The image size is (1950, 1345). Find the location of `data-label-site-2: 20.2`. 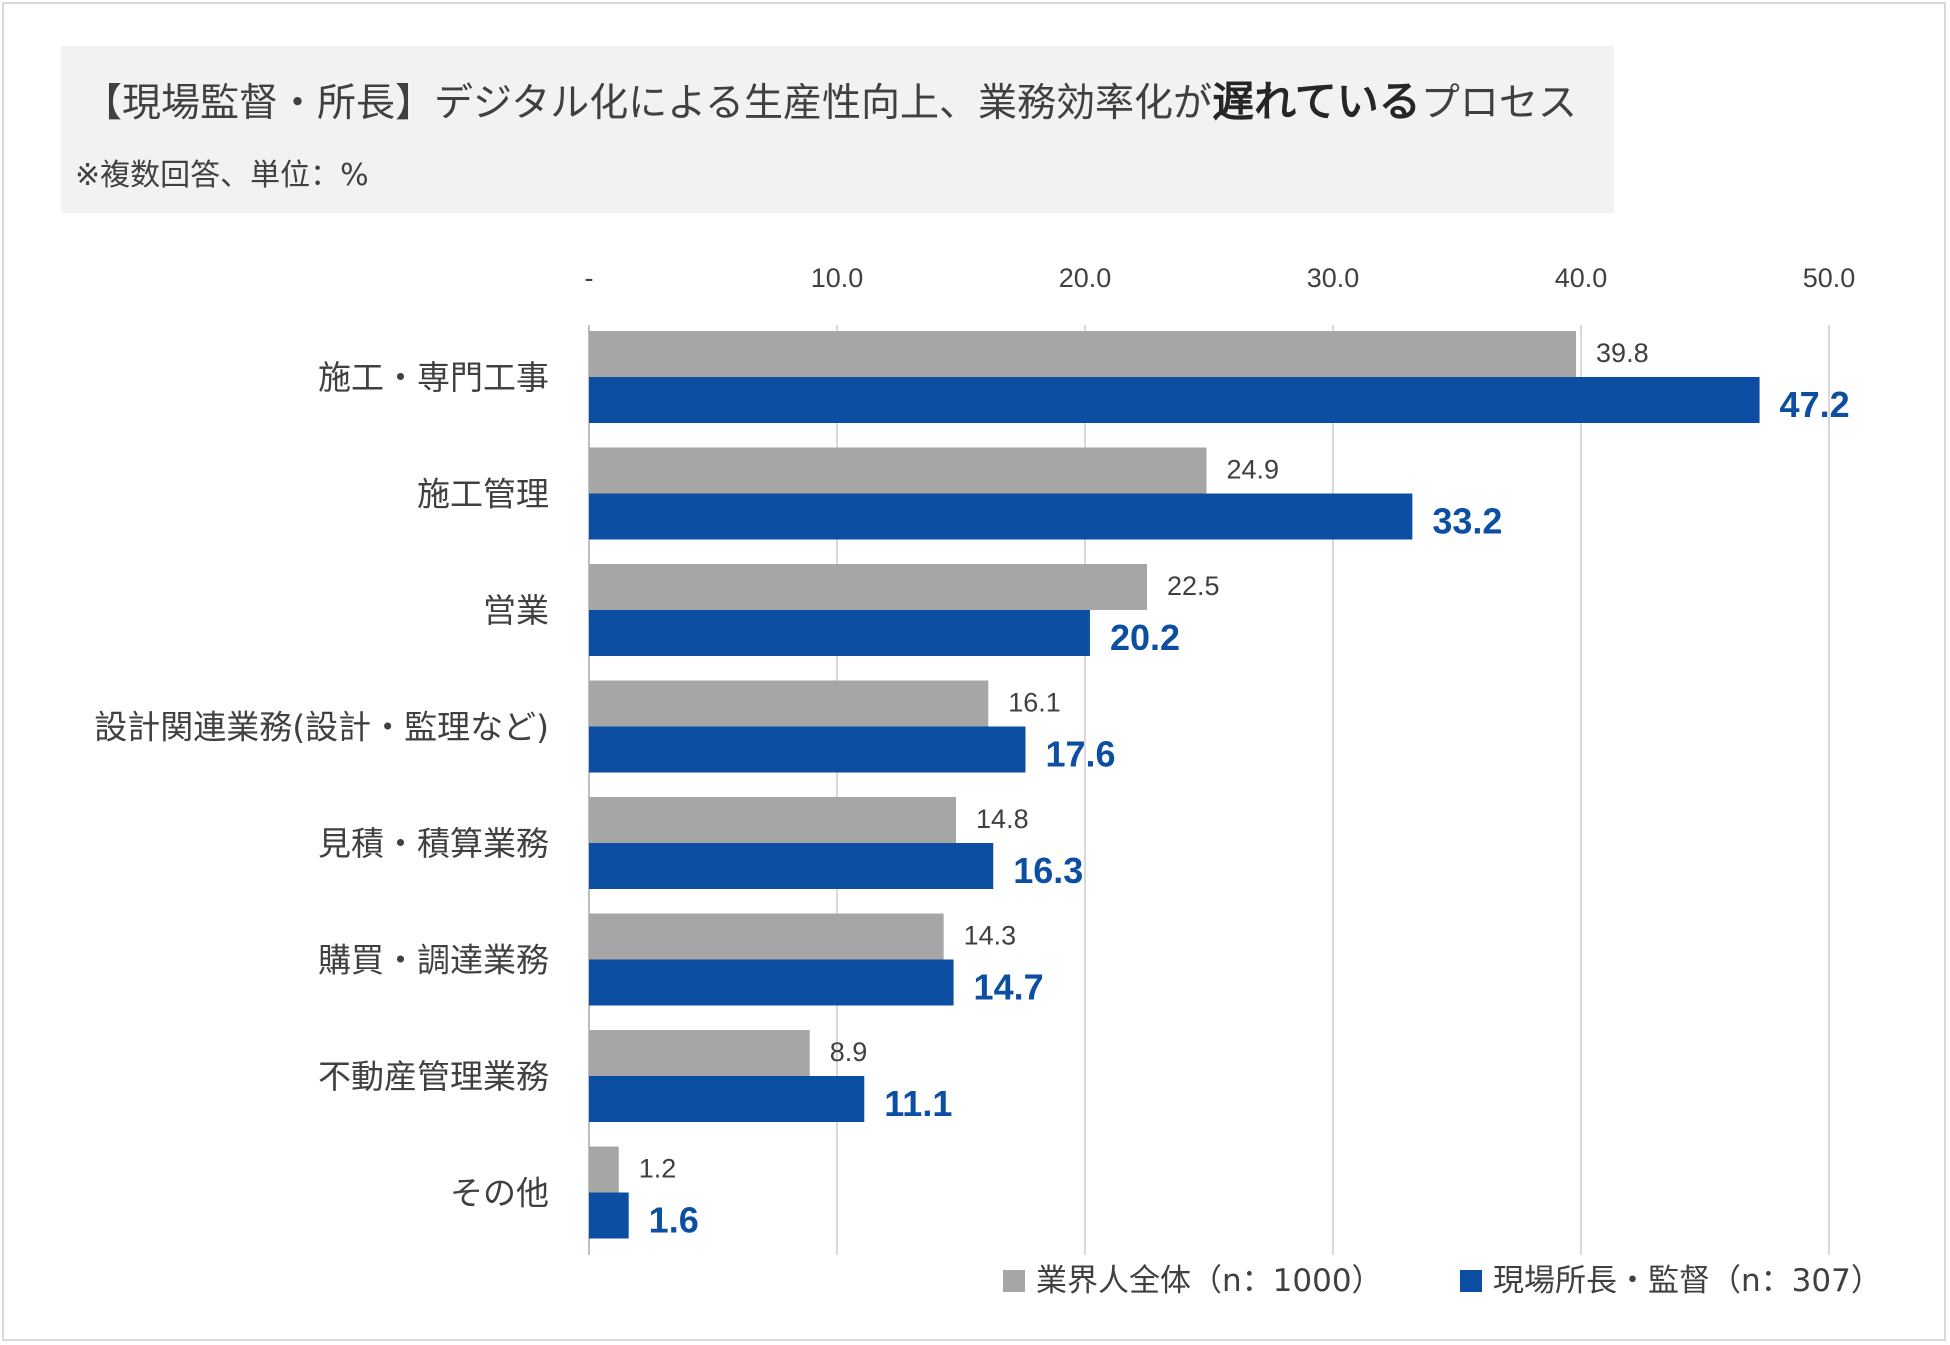

data-label-site-2: 20.2 is located at coordinates (1145, 637).